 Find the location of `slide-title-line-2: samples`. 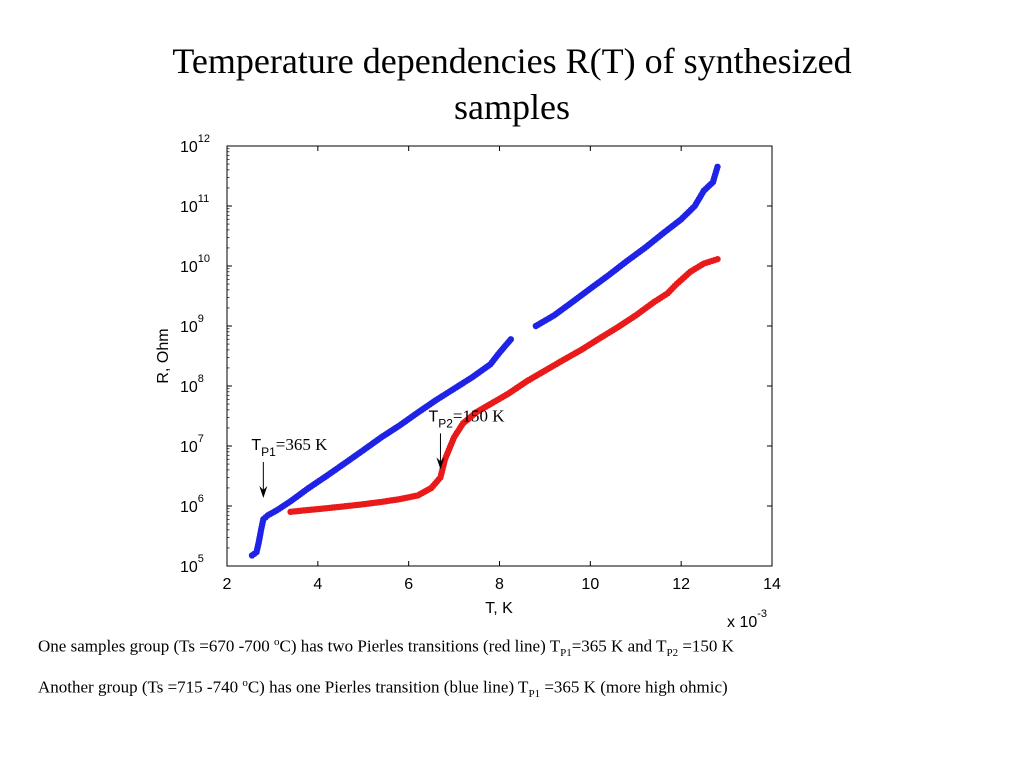

slide-title-line-2: samples is located at coordinates (512, 107).